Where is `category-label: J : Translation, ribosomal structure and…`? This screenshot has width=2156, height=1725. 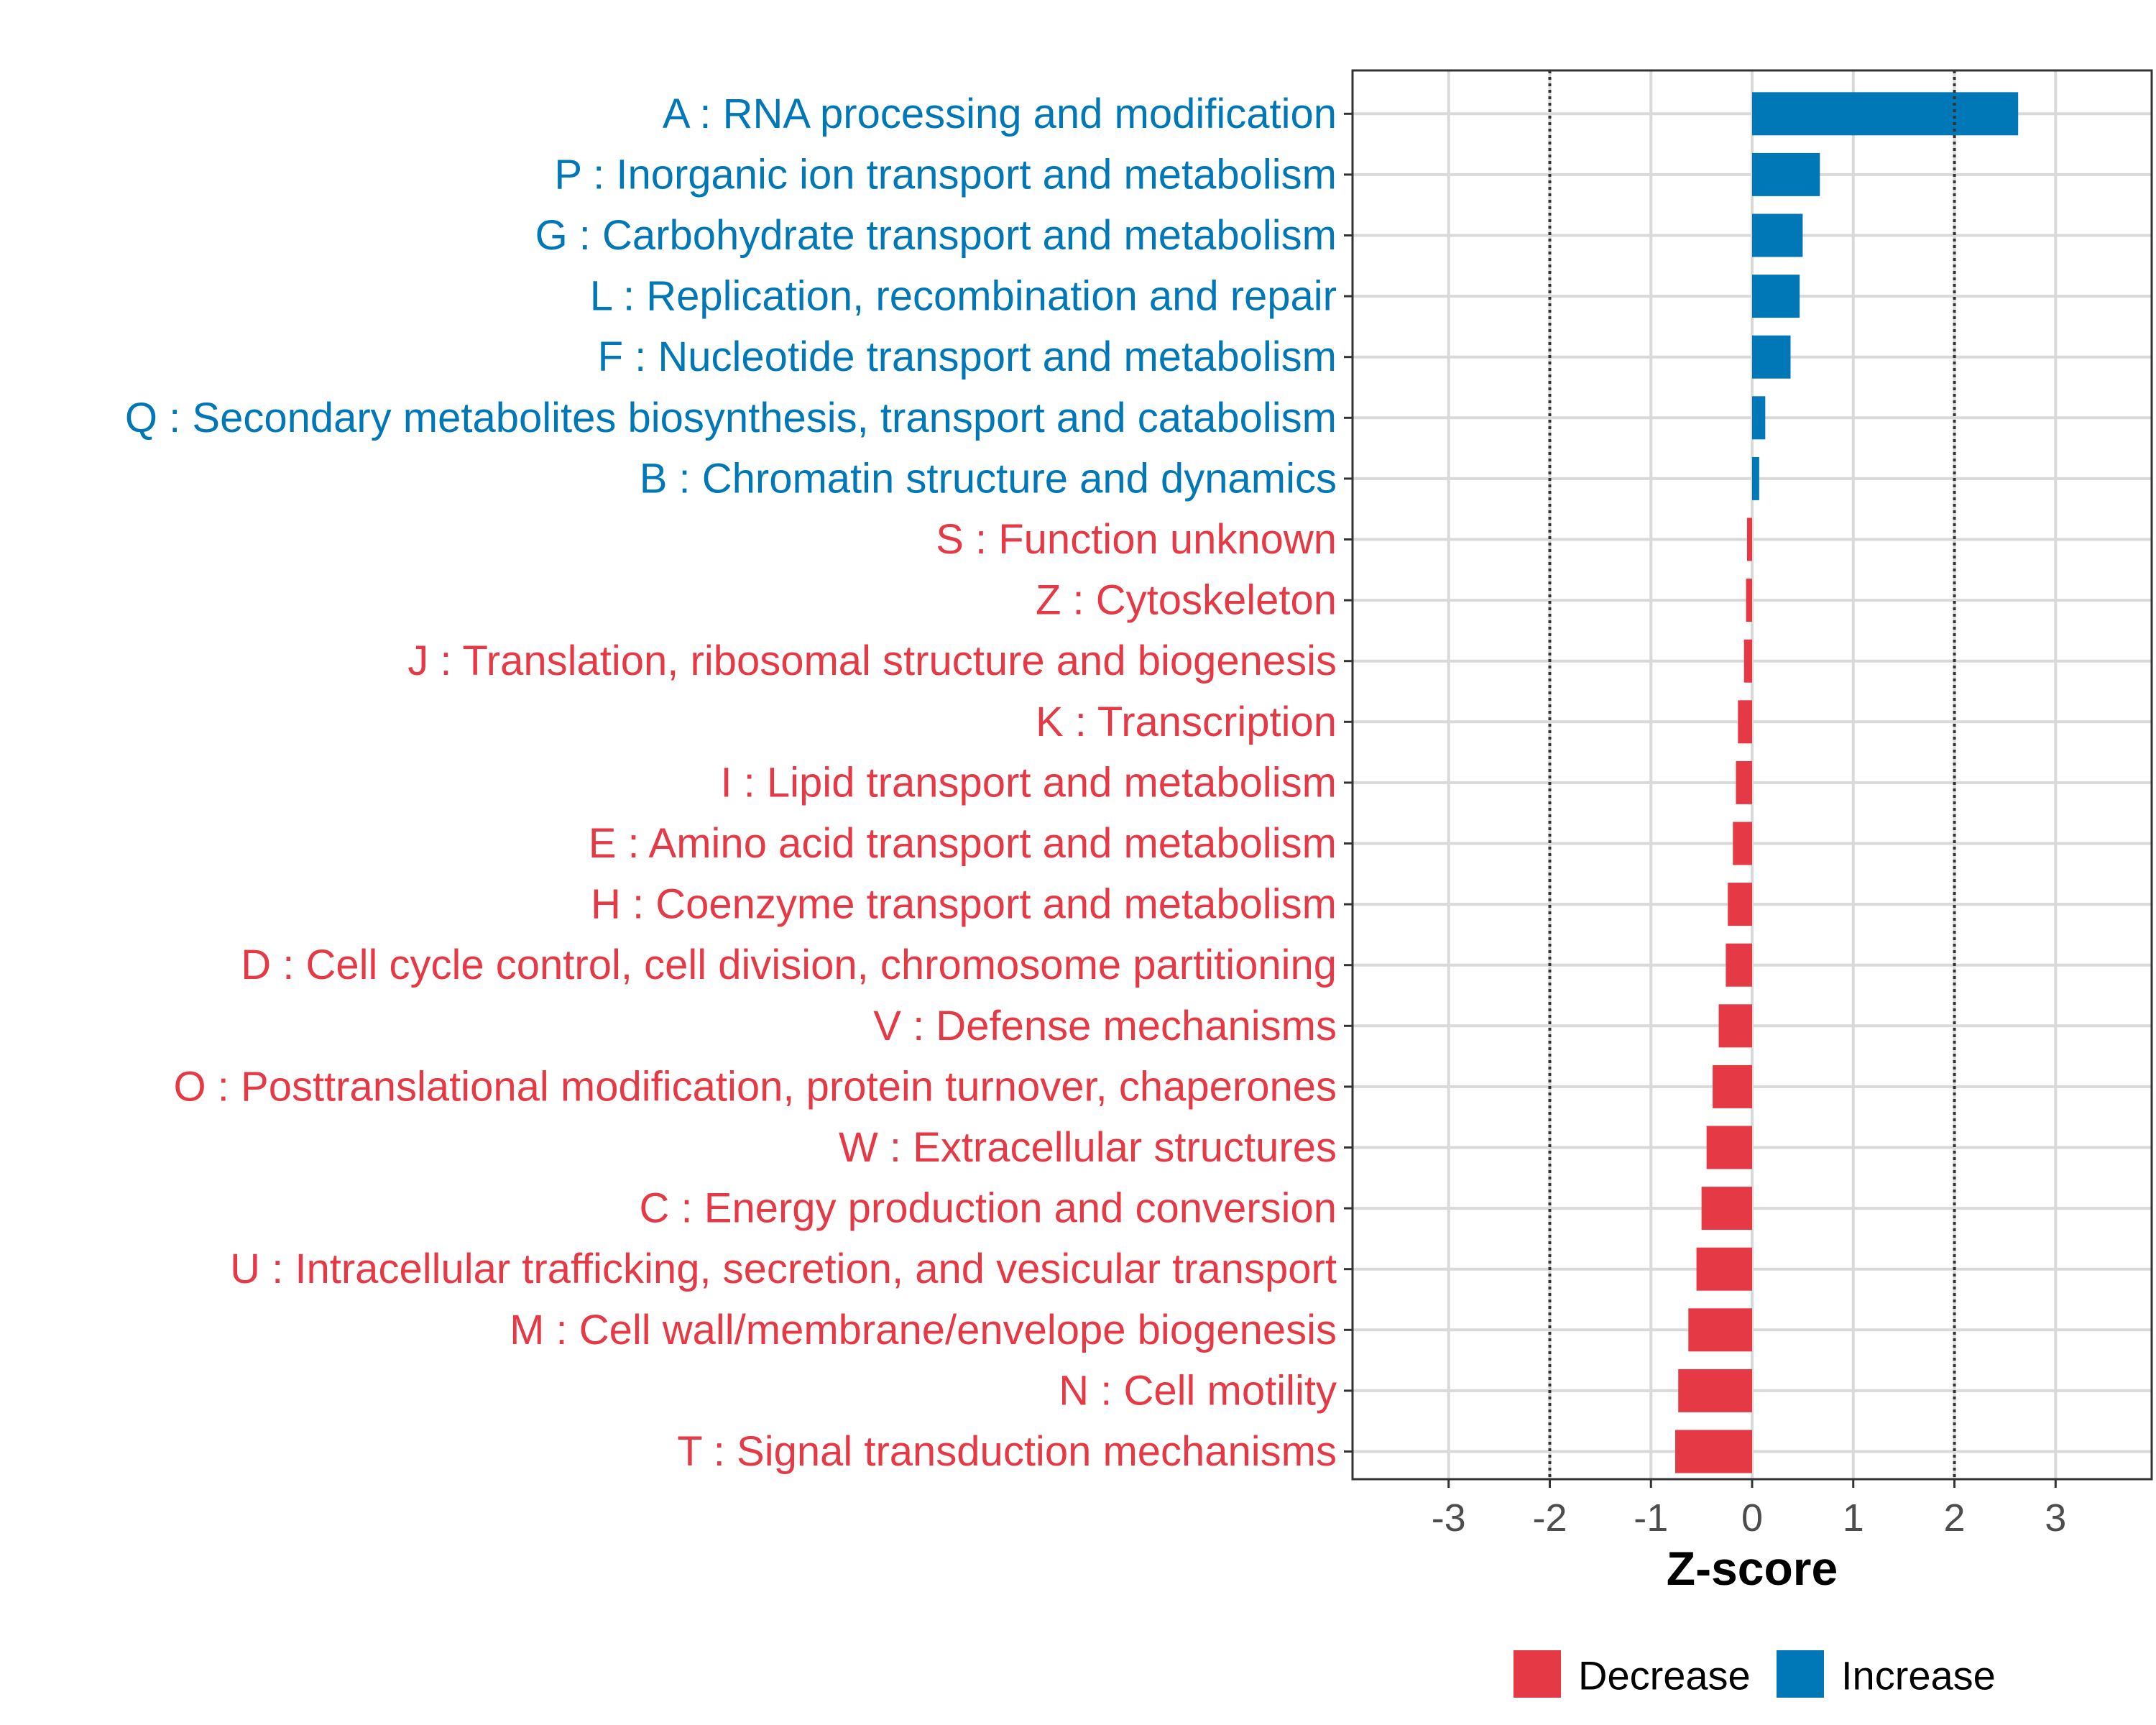 category-label: J : Translation, ribosomal structure and… is located at coordinates (872, 661).